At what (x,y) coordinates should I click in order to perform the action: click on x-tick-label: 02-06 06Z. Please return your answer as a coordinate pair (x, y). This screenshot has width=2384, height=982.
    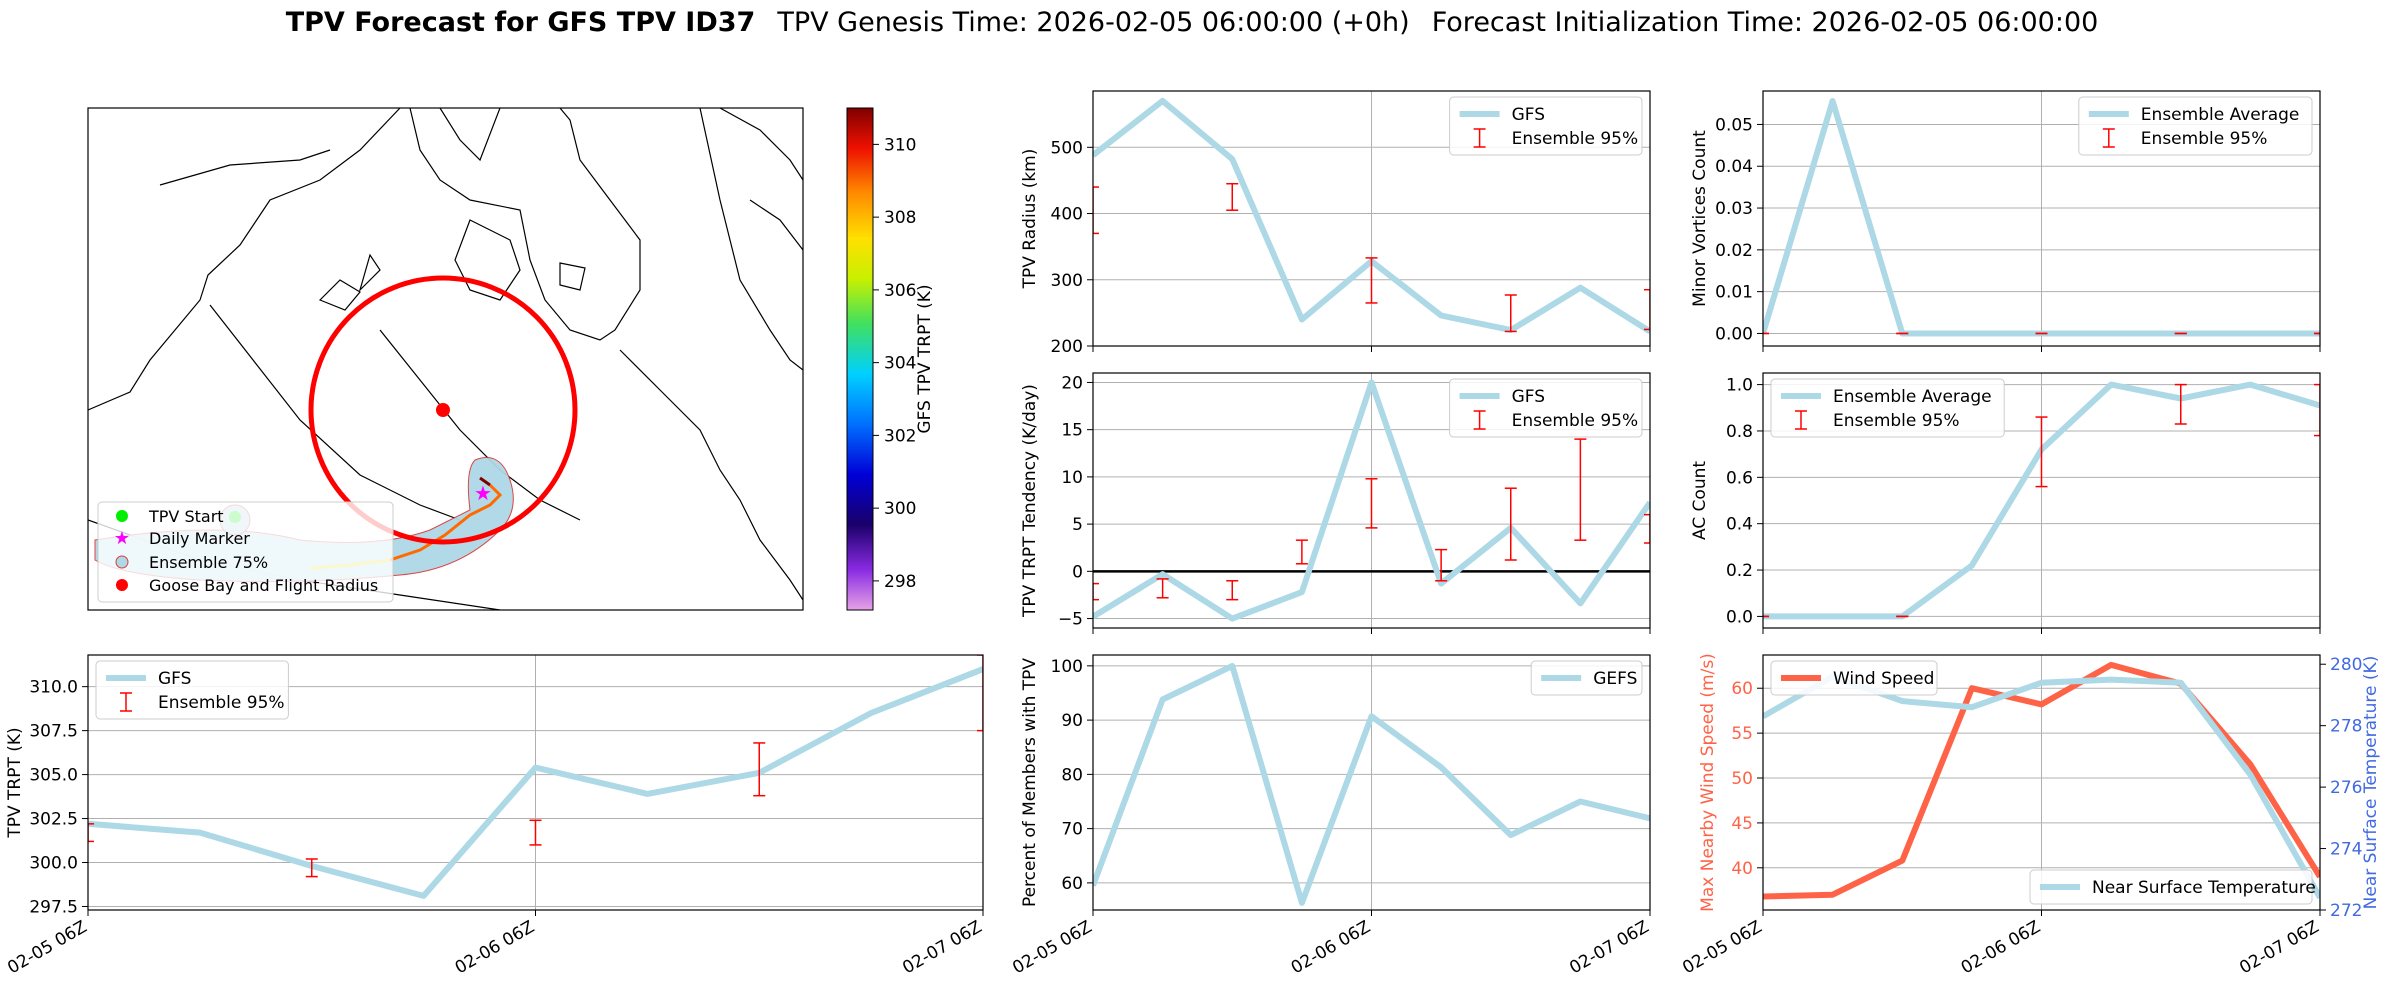
    Looking at the image, I should click on (2001, 947).